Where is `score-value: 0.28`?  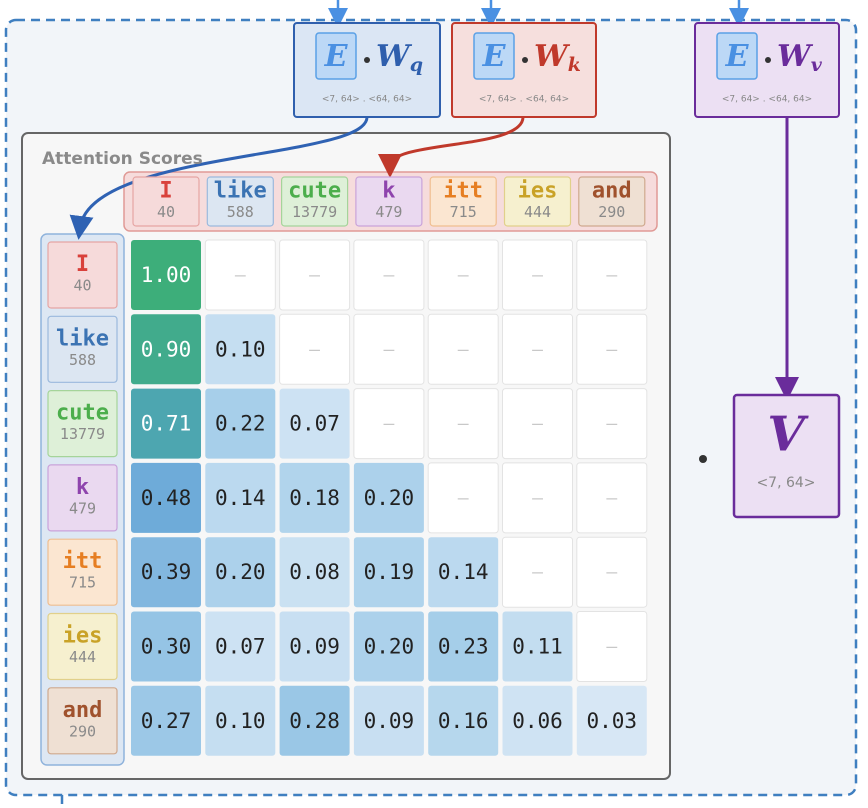 score-value: 0.28 is located at coordinates (314, 721).